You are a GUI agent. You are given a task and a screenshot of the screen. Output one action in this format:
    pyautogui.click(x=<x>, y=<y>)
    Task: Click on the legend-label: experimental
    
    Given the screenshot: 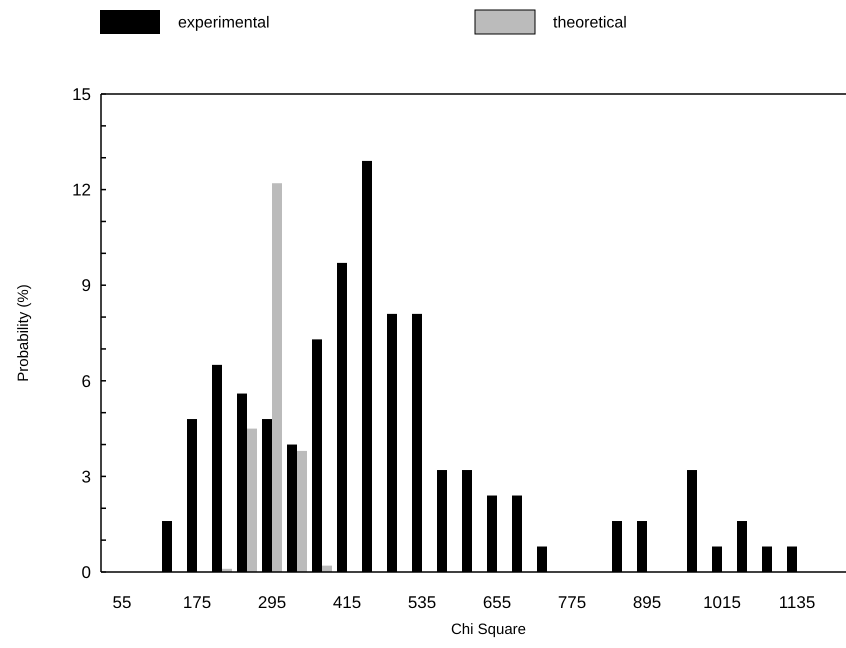 What is the action you would take?
    pyautogui.click(x=224, y=23)
    